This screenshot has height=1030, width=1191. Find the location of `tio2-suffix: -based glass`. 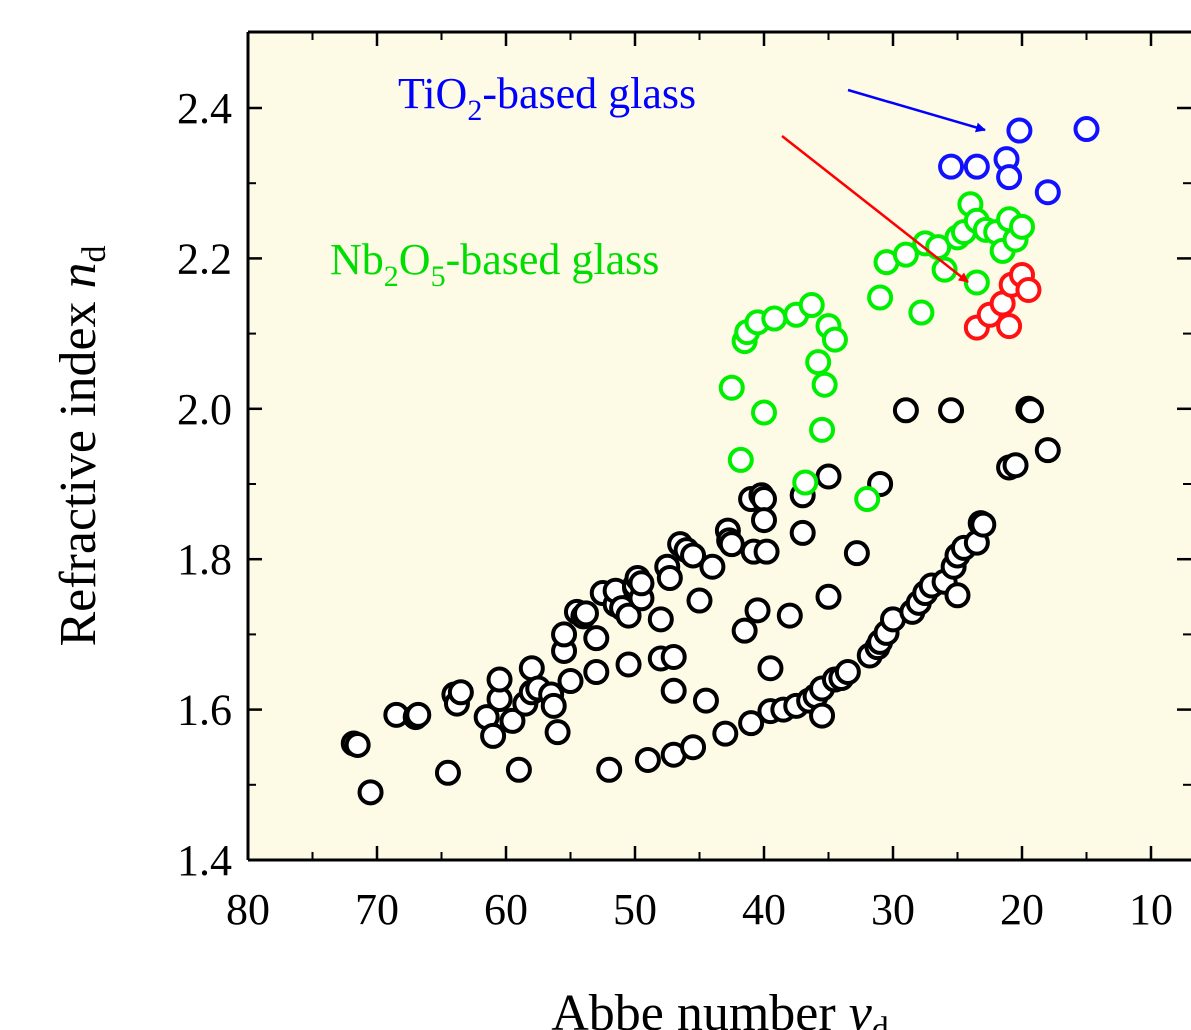

tio2-suffix: -based glass is located at coordinates (589, 93).